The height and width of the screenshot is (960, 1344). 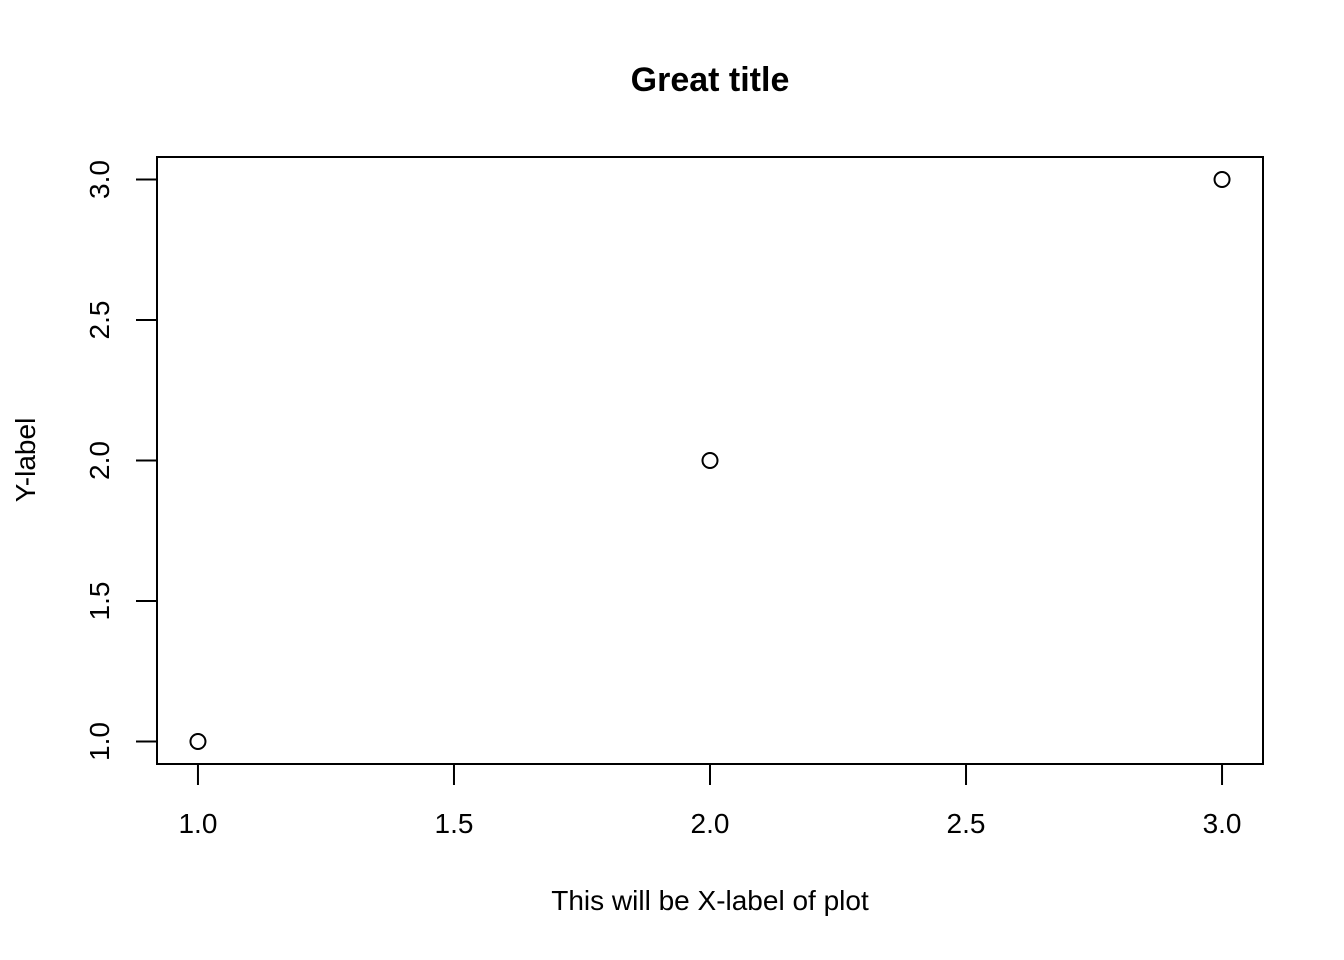 What do you see at coordinates (197, 823) in the screenshot?
I see `x-tick-label: 1.0` at bounding box center [197, 823].